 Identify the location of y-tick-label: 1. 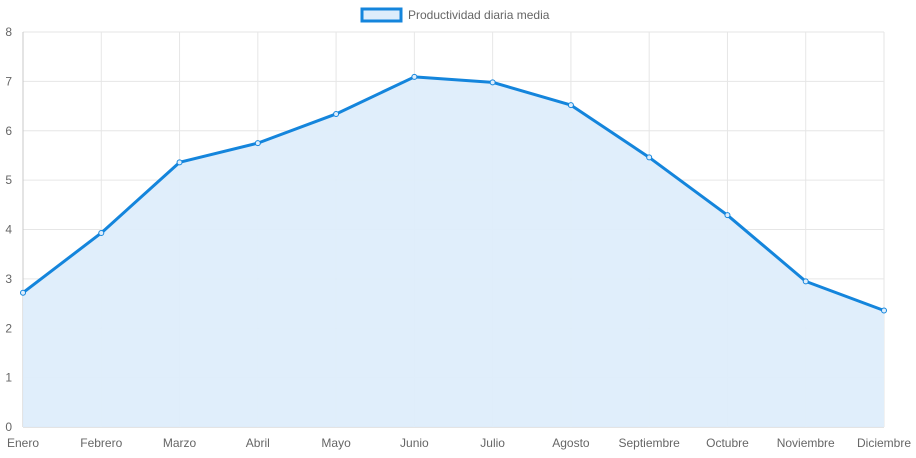
(8, 378).